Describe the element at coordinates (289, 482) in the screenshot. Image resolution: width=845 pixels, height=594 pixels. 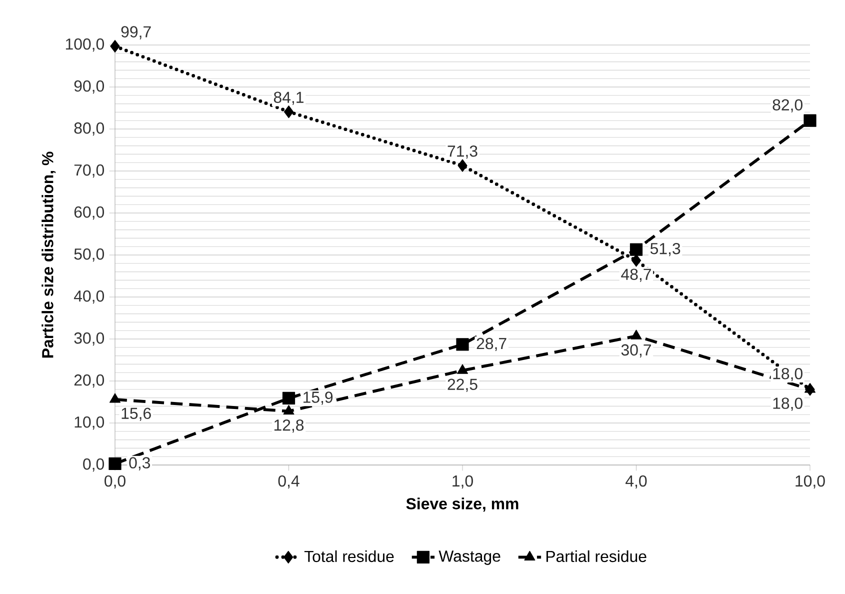
I see `x-tick-label: 0,4` at that location.